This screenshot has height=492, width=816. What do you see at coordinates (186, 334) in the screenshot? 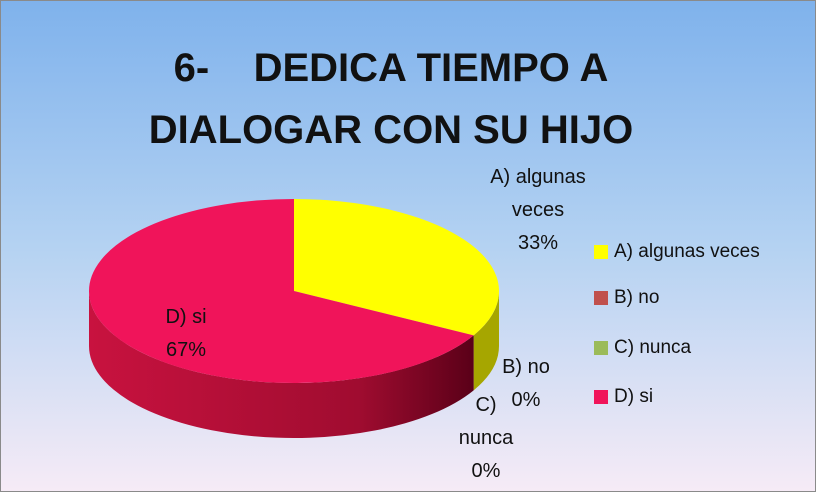
I see `data-label: D) si 67%` at bounding box center [186, 334].